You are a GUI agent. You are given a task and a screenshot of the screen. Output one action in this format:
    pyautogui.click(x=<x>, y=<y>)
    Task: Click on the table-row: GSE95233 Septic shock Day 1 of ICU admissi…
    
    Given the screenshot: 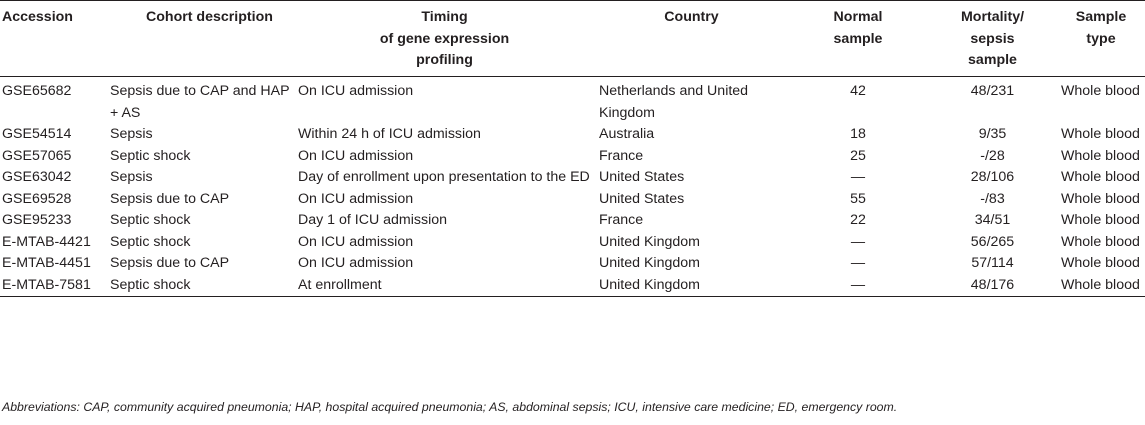 What is the action you would take?
    pyautogui.click(x=572, y=221)
    